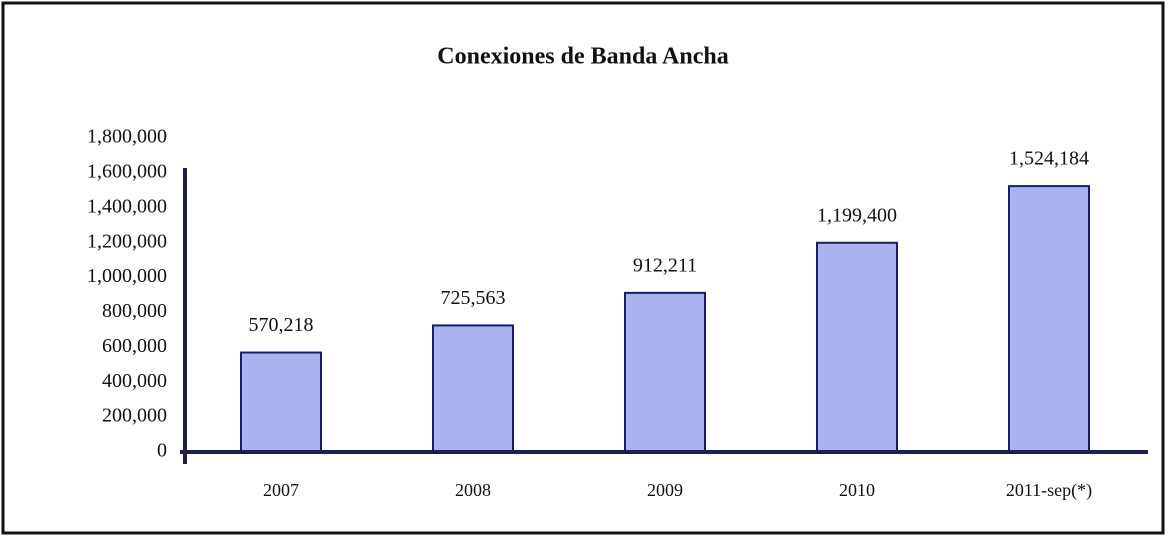 This screenshot has height=536, width=1166. I want to click on y-tick-label: 400,000, so click(134, 381).